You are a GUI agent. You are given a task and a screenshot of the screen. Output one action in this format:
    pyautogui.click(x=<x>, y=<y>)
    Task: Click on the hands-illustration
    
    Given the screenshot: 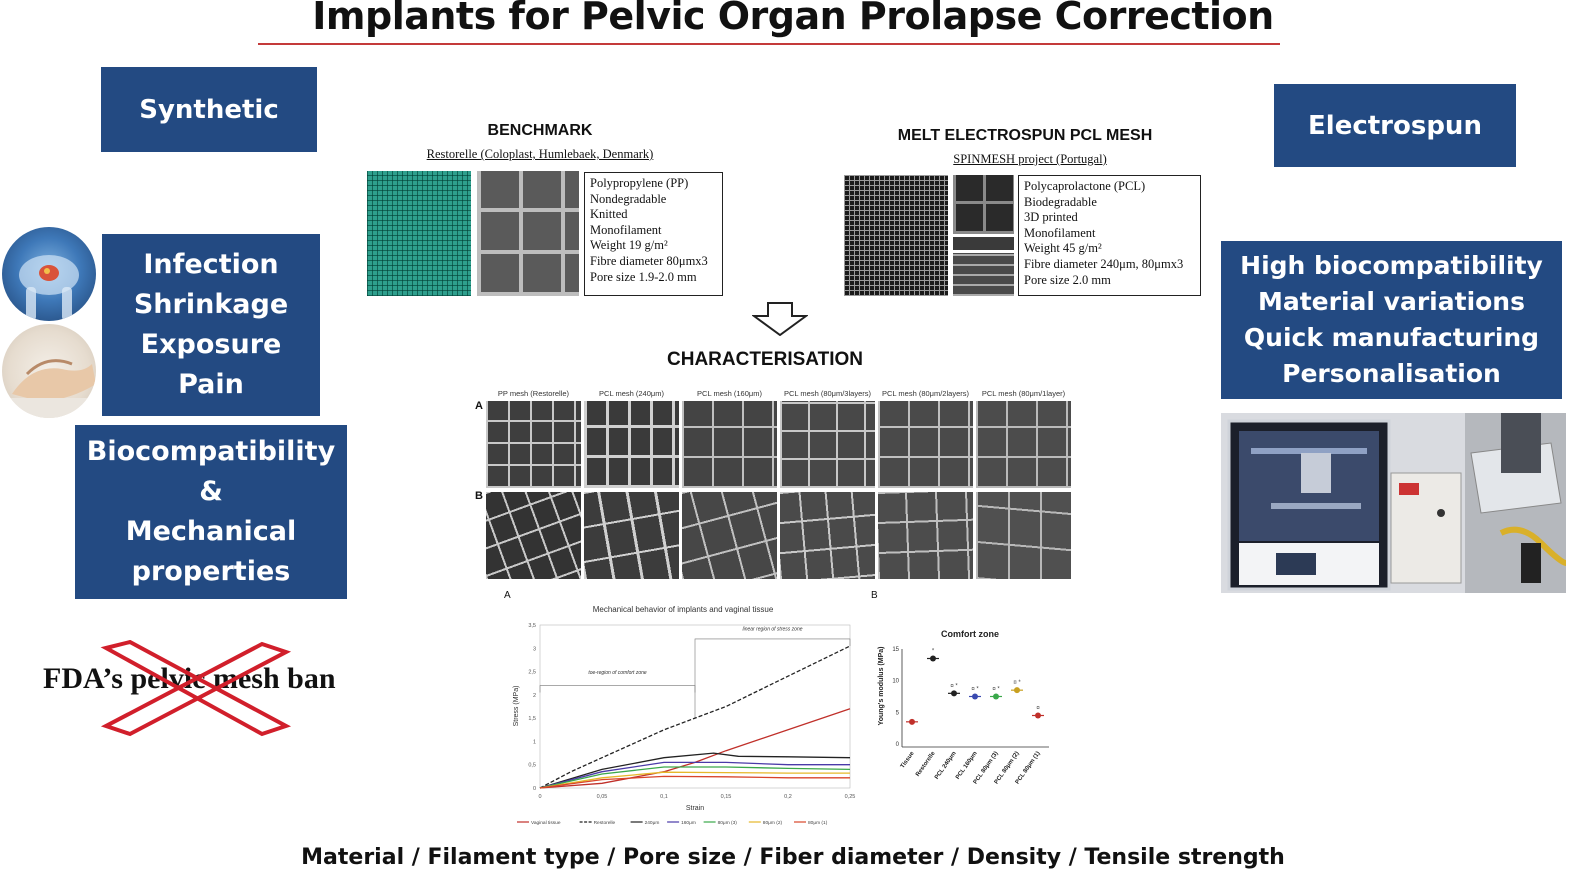 What is the action you would take?
    pyautogui.click(x=49, y=371)
    